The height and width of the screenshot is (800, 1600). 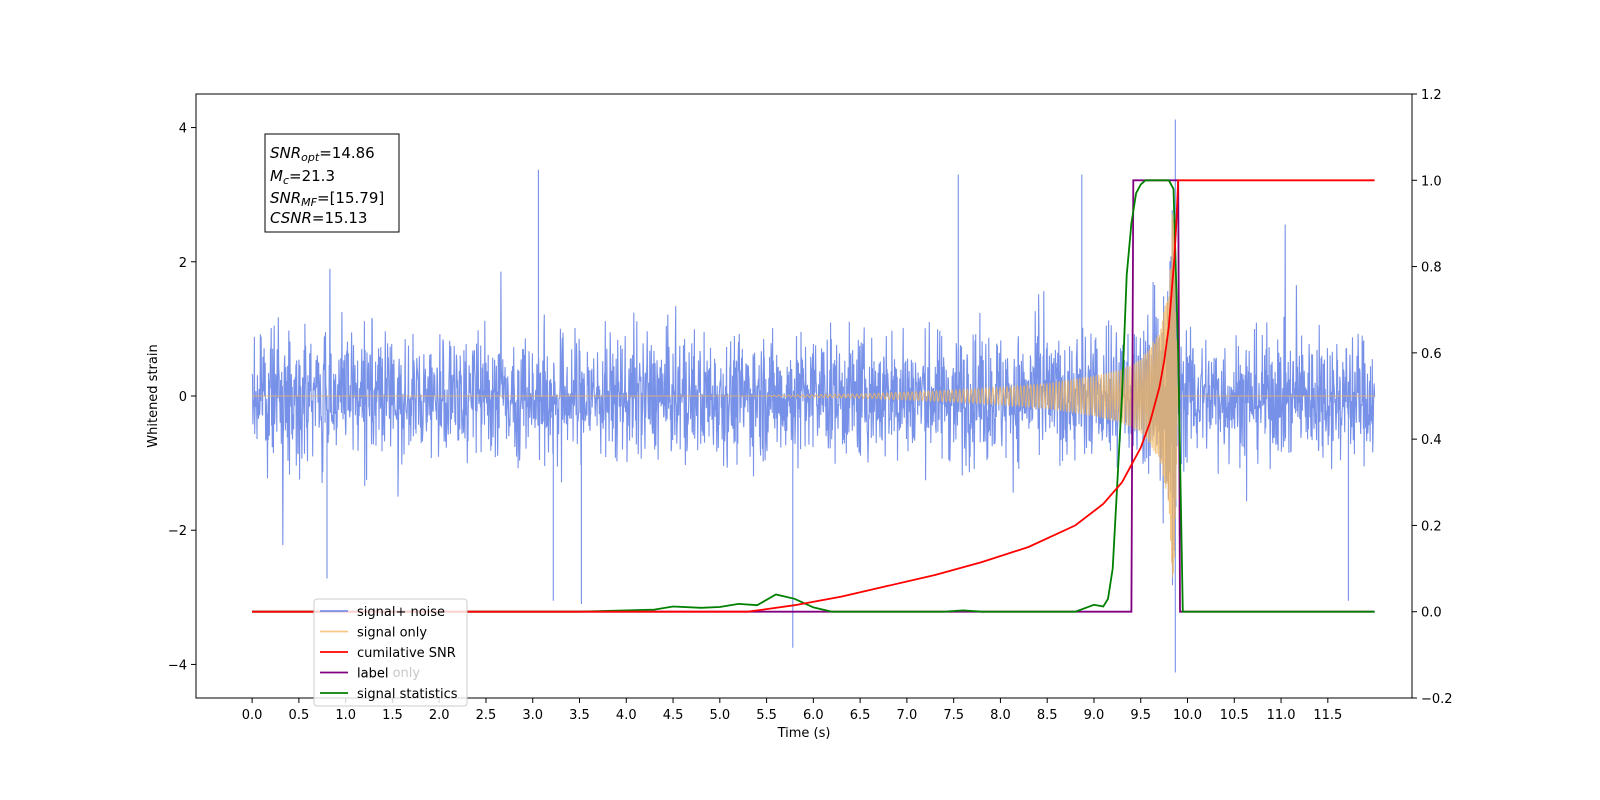 I want to click on x-tick-label: 4.0, so click(x=626, y=715).